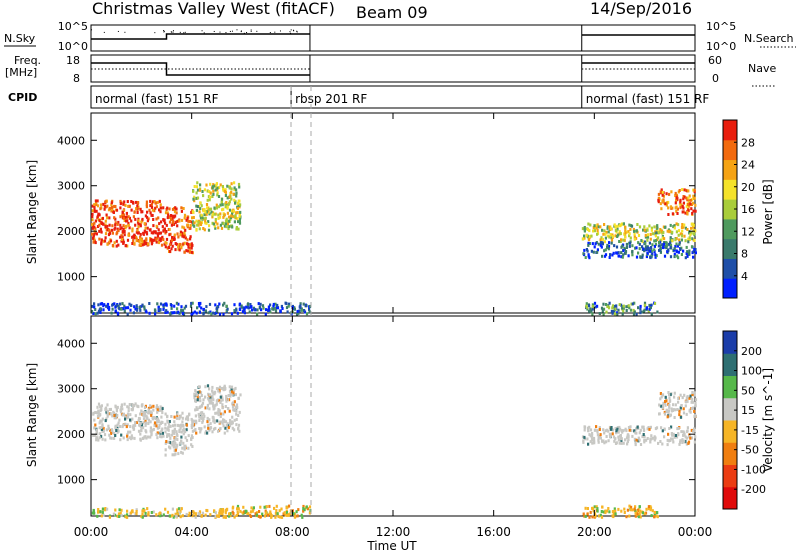  I want to click on nsky-line, so click(393, 36).